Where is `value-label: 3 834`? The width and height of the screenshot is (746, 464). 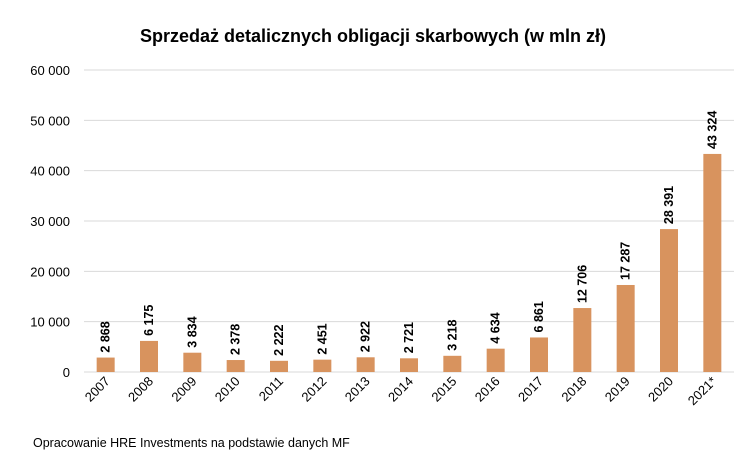 value-label: 3 834 is located at coordinates (192, 331).